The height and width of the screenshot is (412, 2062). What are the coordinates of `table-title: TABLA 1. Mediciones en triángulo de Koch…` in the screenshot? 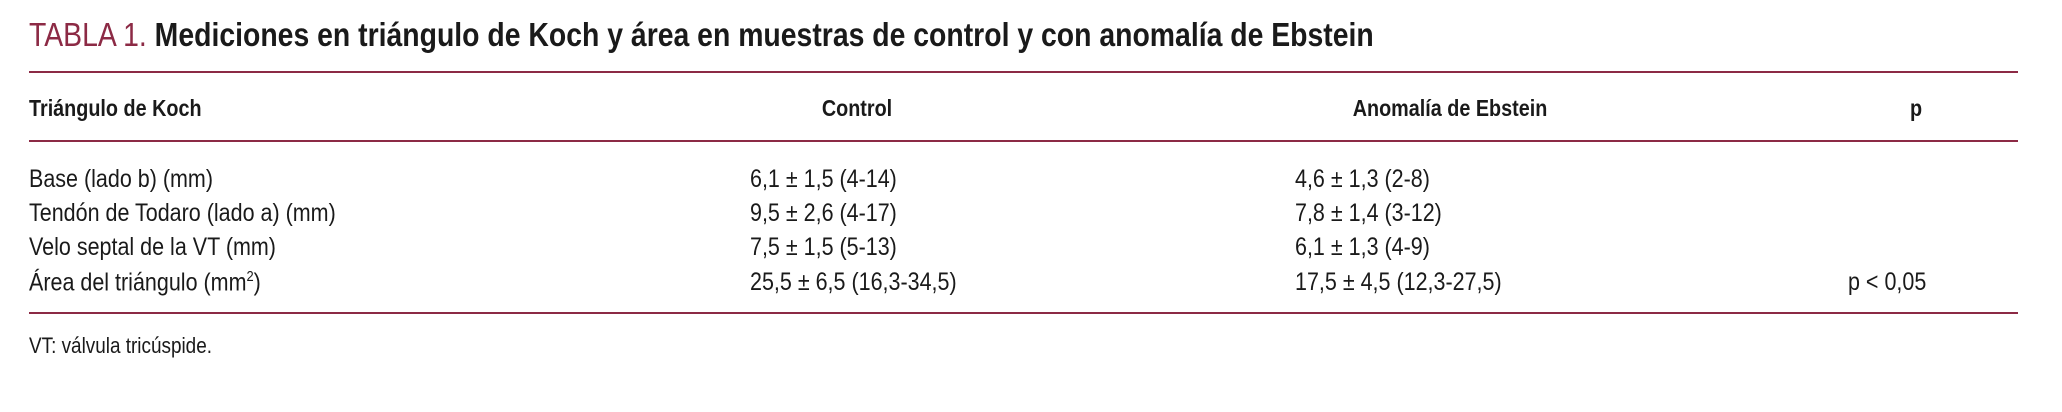 It's located at (701, 35).